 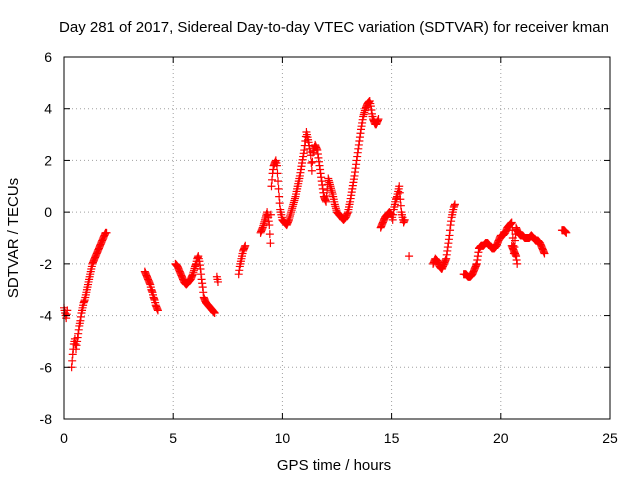 What do you see at coordinates (283, 438) in the screenshot?
I see `x-tick-label: 10` at bounding box center [283, 438].